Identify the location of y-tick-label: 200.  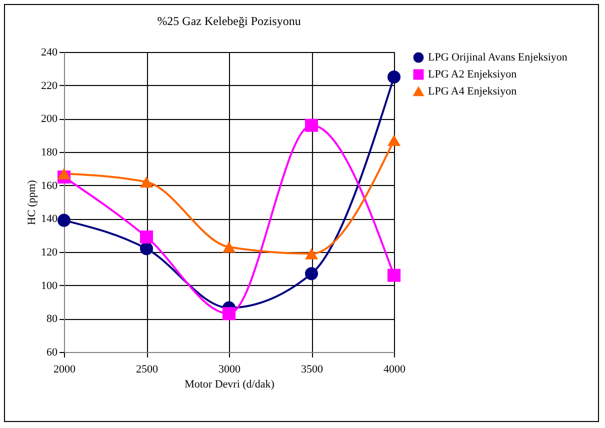
(49, 119).